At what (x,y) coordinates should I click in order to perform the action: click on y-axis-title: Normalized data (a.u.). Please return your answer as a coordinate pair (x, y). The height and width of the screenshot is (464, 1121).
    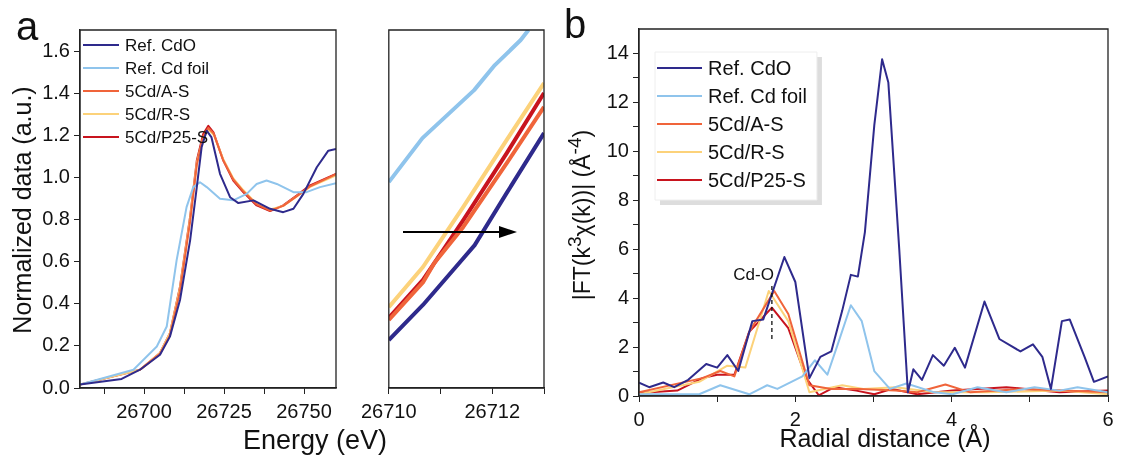
    Looking at the image, I should click on (22, 210).